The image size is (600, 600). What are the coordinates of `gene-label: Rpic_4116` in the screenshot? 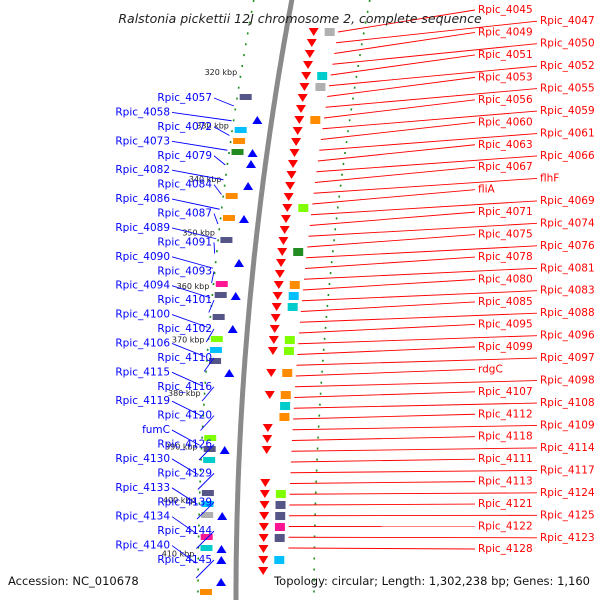 It's located at (184, 387).